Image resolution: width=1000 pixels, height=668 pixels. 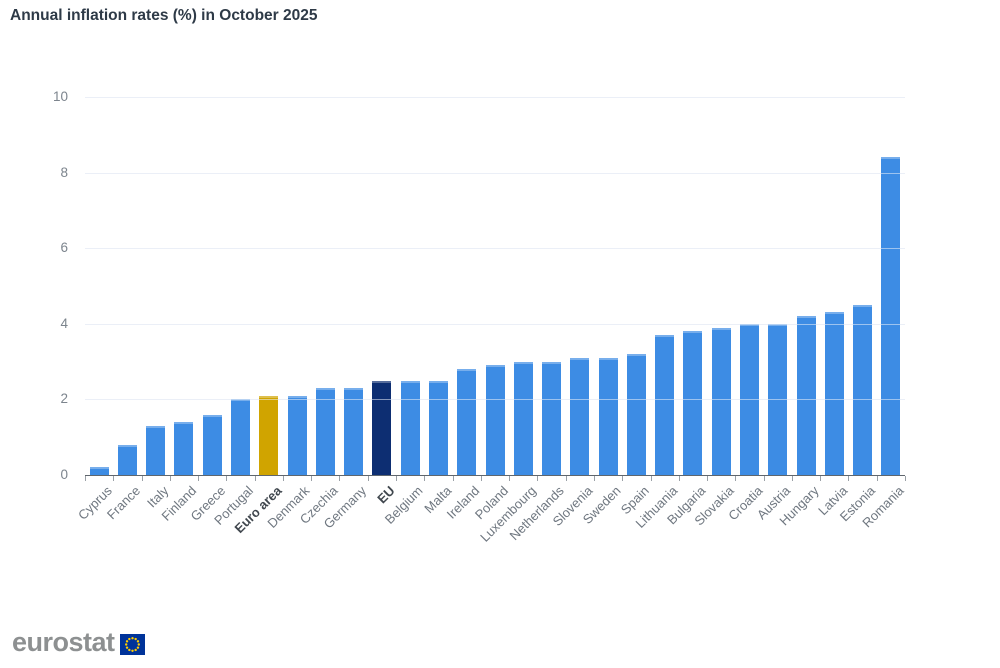 I want to click on bar-ireland, so click(x=467, y=422).